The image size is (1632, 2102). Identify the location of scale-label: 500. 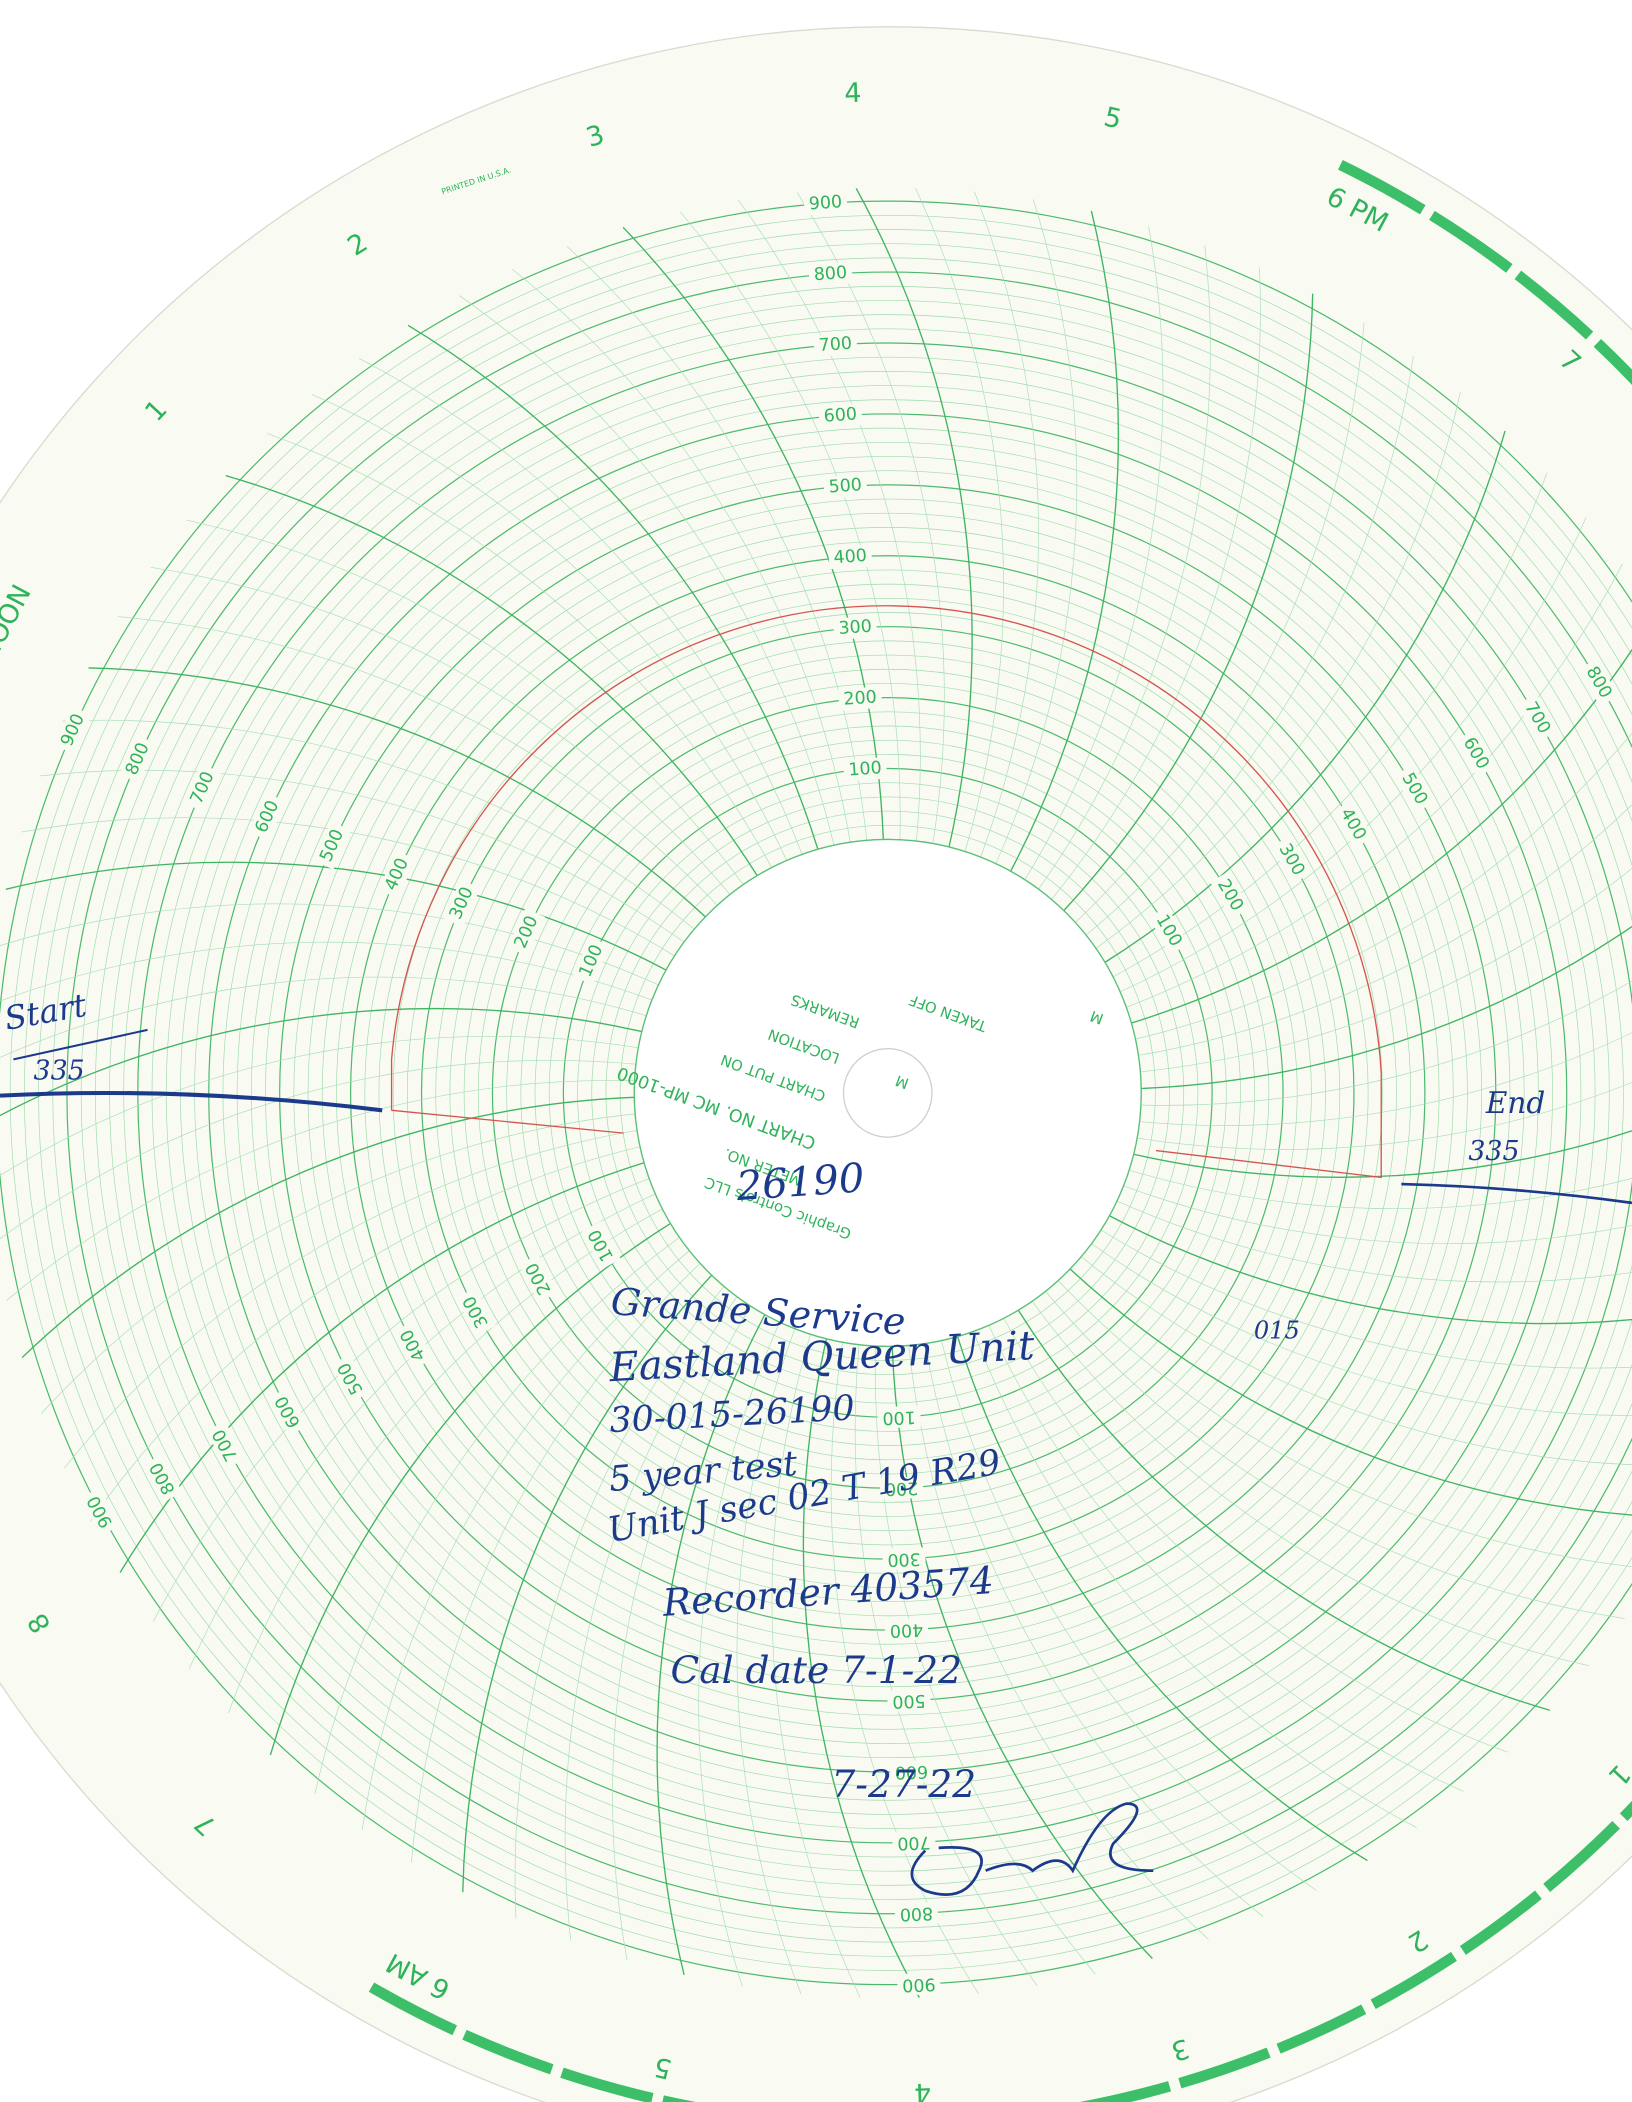
(845, 486).